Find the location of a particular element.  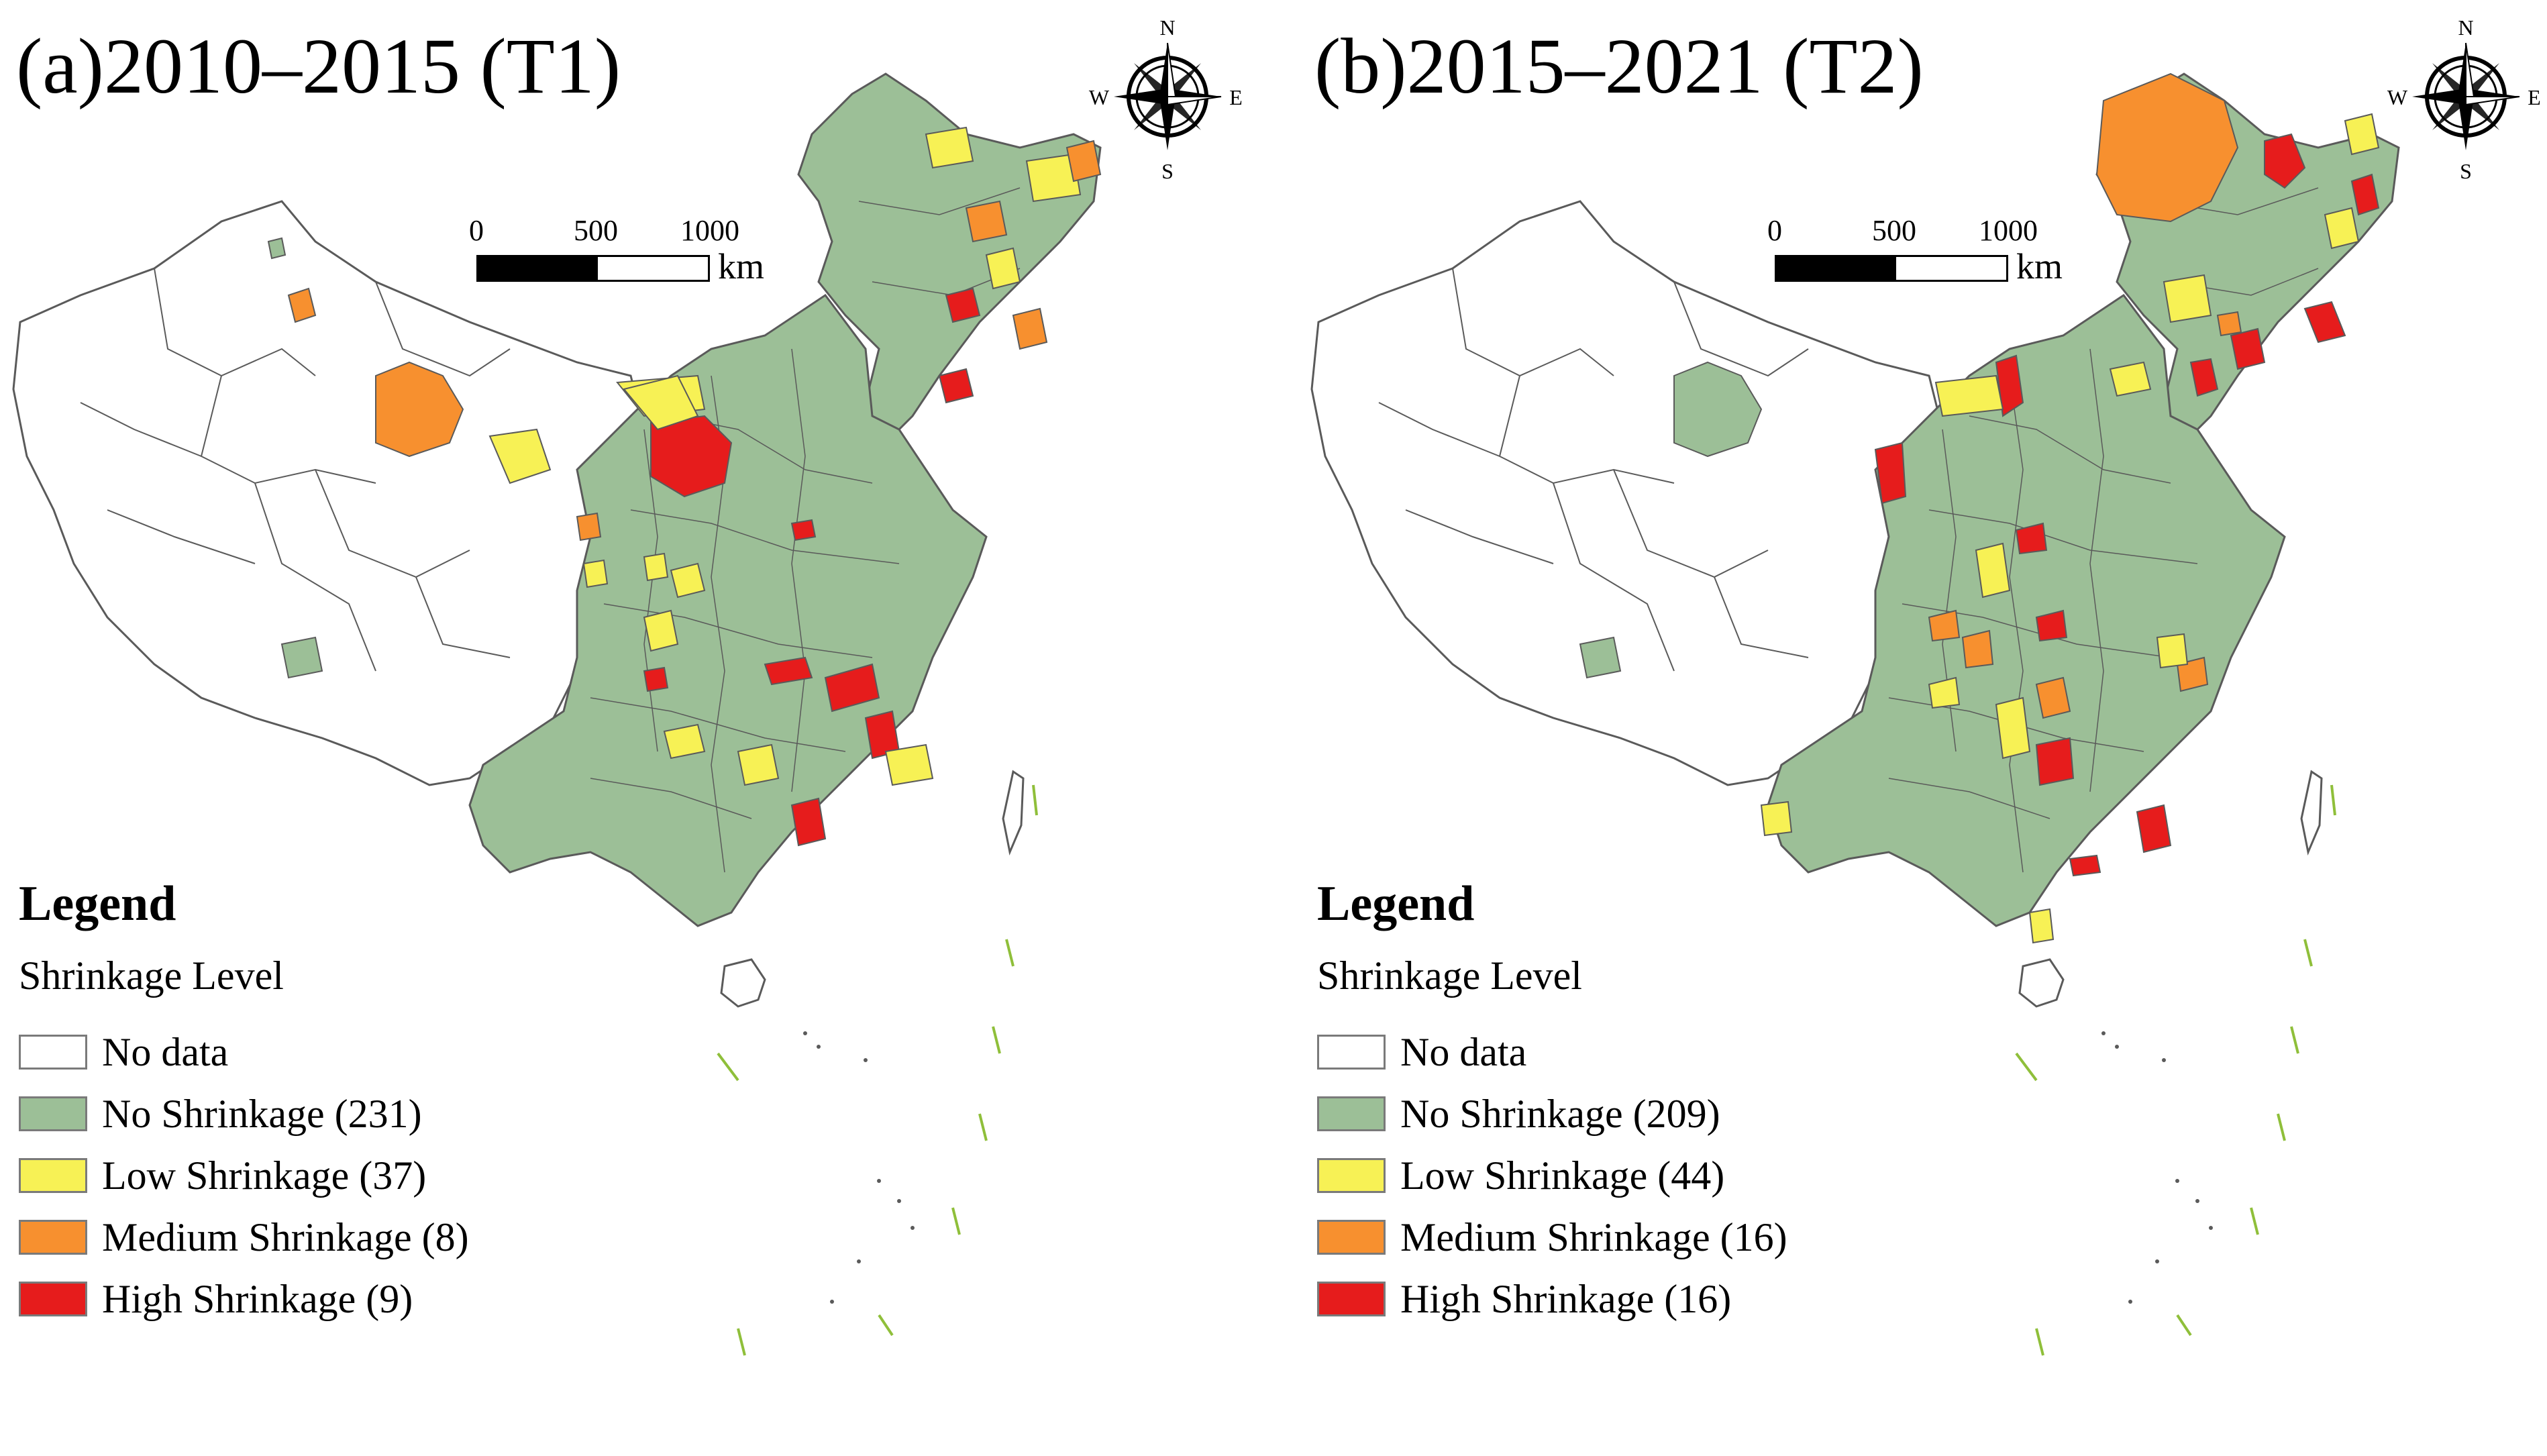

legend-label: Low Shrinkage (44) is located at coordinates (1562, 1176).